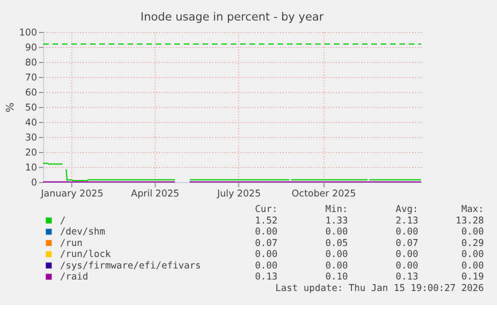  I want to click on legend-label: /raid, so click(74, 277).